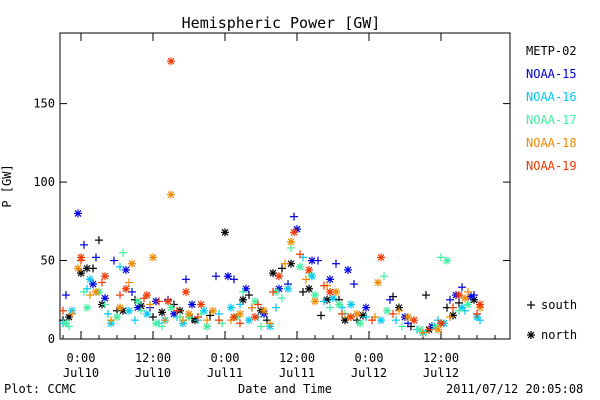  Describe the element at coordinates (153, 358) in the screenshot. I see `x-tick-label: 12:00` at that location.